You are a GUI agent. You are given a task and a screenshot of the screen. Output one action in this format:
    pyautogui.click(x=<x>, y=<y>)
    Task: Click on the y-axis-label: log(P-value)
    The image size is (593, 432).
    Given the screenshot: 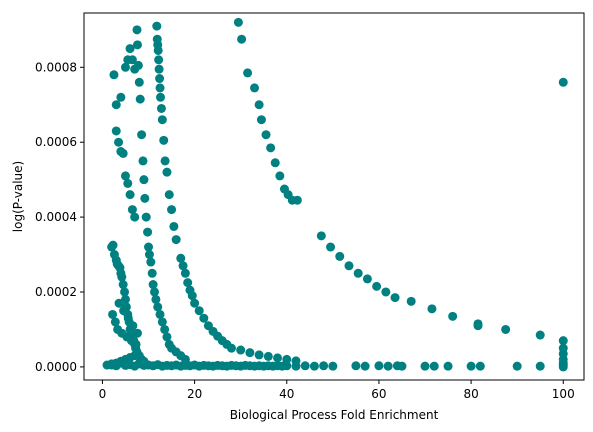 What is the action you would take?
    pyautogui.click(x=18, y=196)
    